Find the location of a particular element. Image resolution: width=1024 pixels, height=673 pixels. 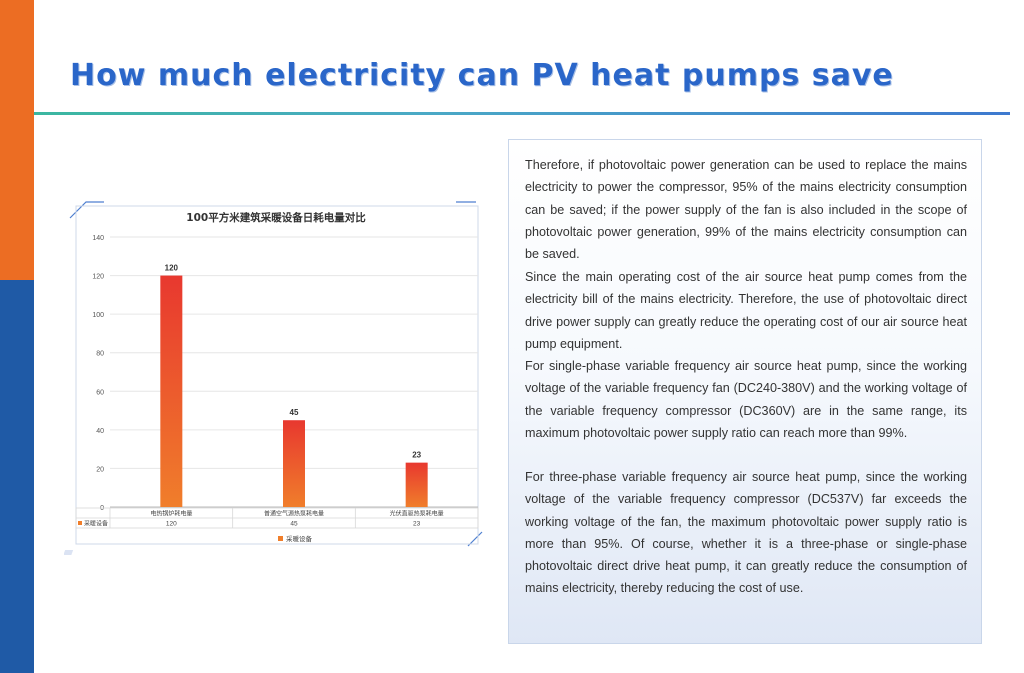

legend: 采暖设备 is located at coordinates (295, 538).